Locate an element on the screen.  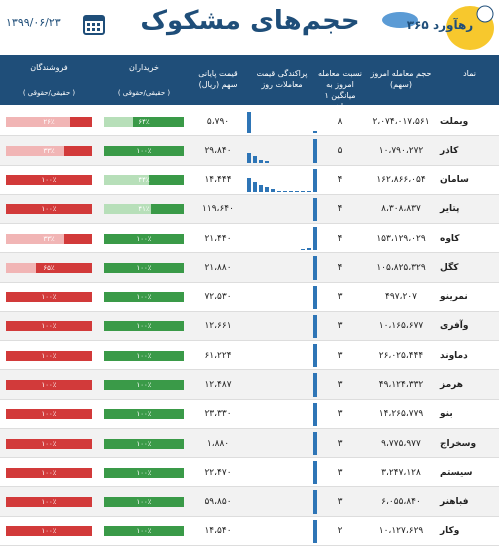
cell-volume: ۱۴،۲۶۵،۷۷۹ is located at coordinates (401, 414).